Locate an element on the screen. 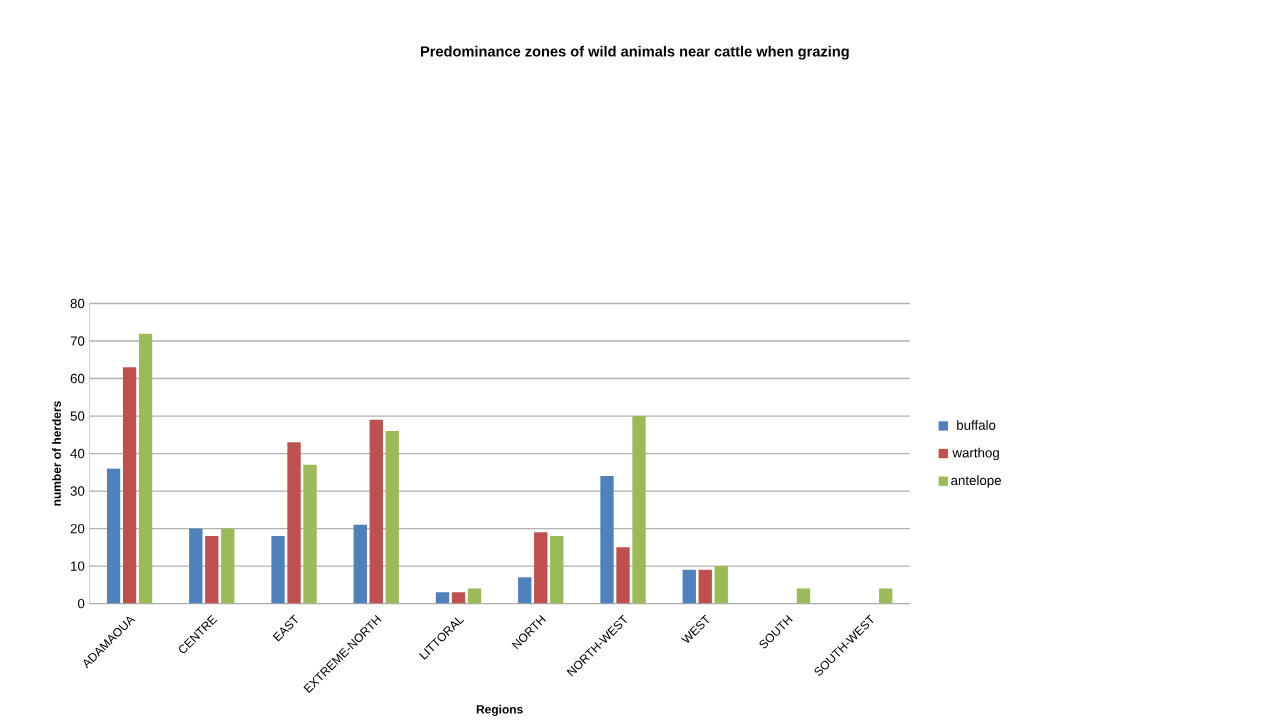 This screenshot has height=720, width=1271. y-axis-title: number of herders is located at coordinates (56, 453).